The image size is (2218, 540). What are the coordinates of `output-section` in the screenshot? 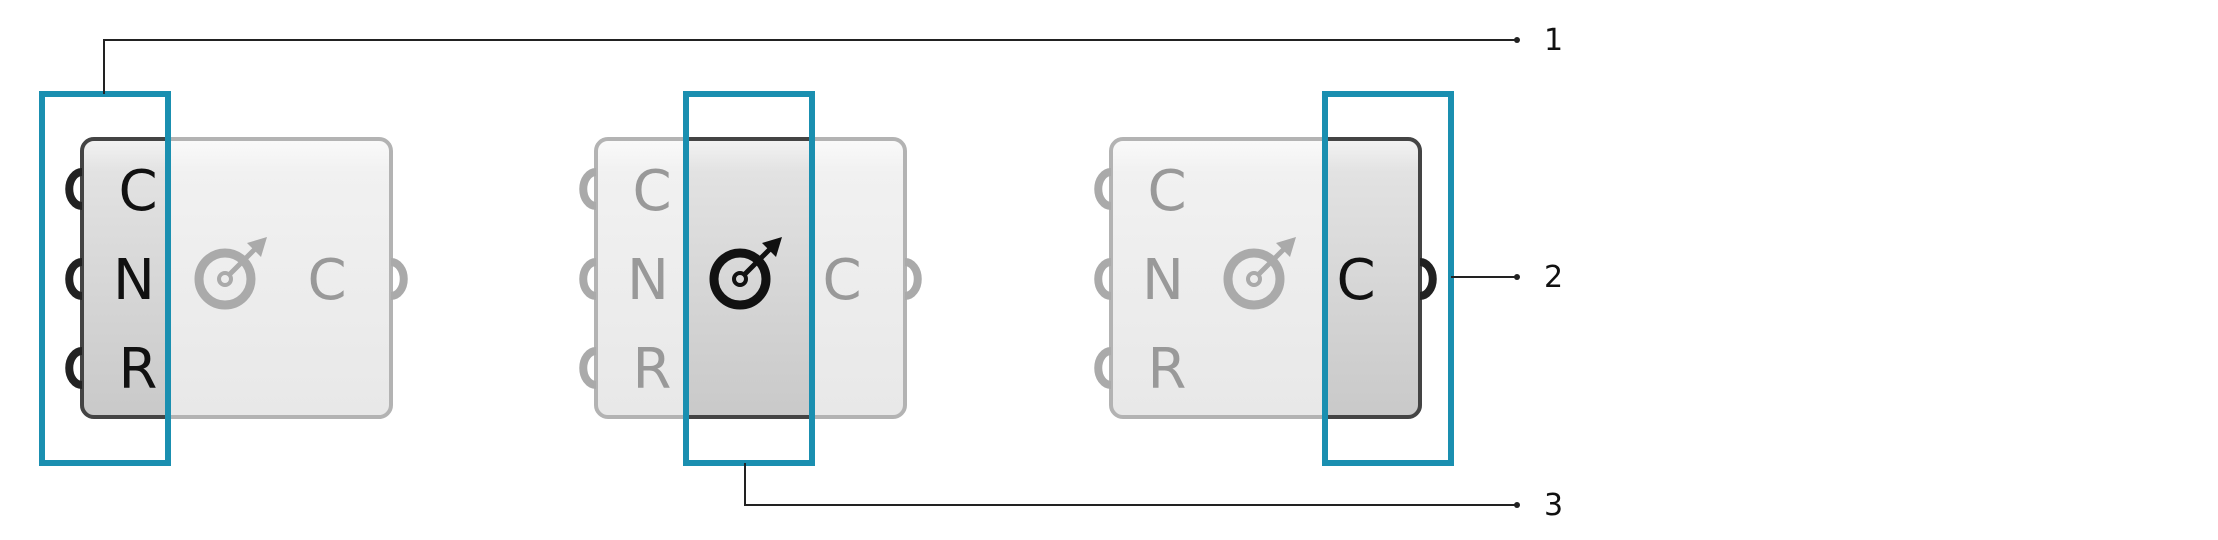 It's located at (1372, 278).